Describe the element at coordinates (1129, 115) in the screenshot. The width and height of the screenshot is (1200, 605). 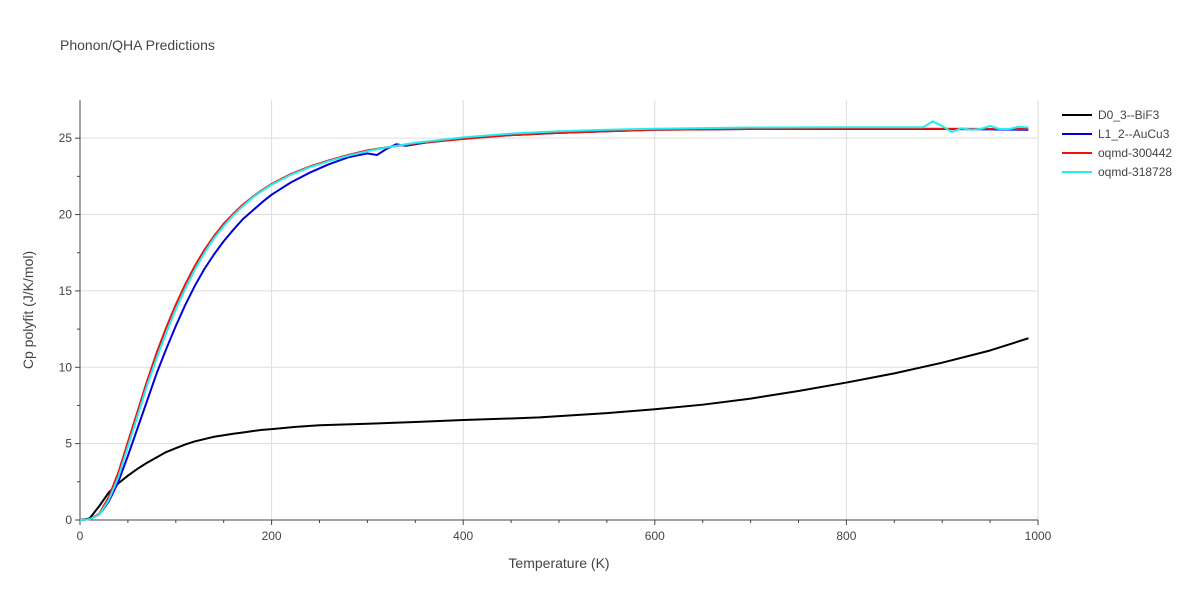
I see `legend-label: D0_3--BiF3` at that location.